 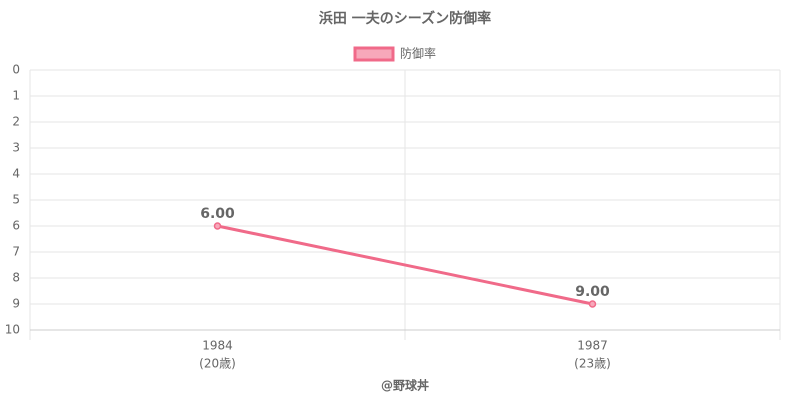 I want to click on credit: @野球丼, so click(x=405, y=385).